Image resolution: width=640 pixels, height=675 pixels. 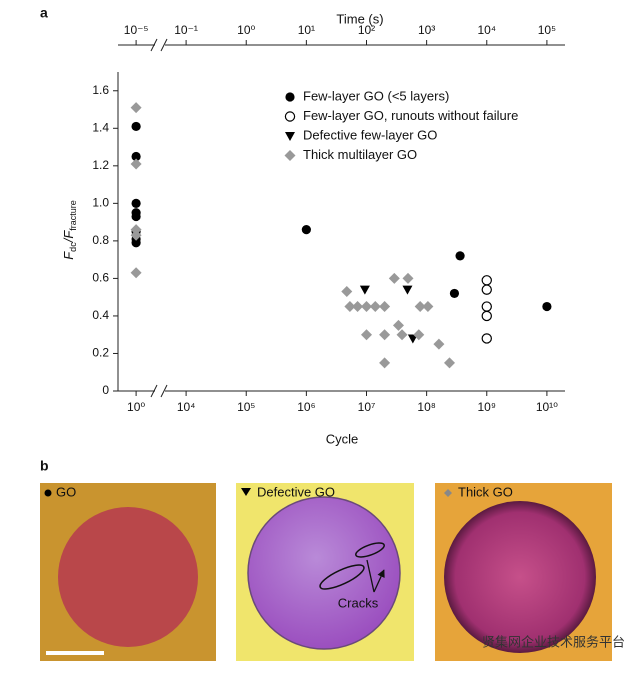 What do you see at coordinates (306, 407) in the screenshot?
I see `x-tick-label: 10⁶` at bounding box center [306, 407].